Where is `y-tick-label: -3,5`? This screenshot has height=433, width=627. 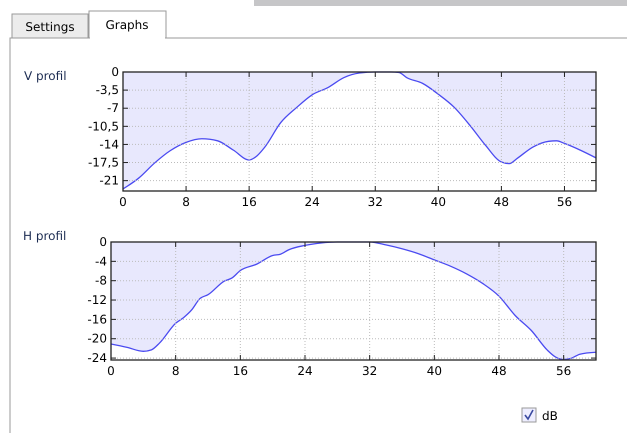 y-tick-label: -3,5 is located at coordinates (107, 90).